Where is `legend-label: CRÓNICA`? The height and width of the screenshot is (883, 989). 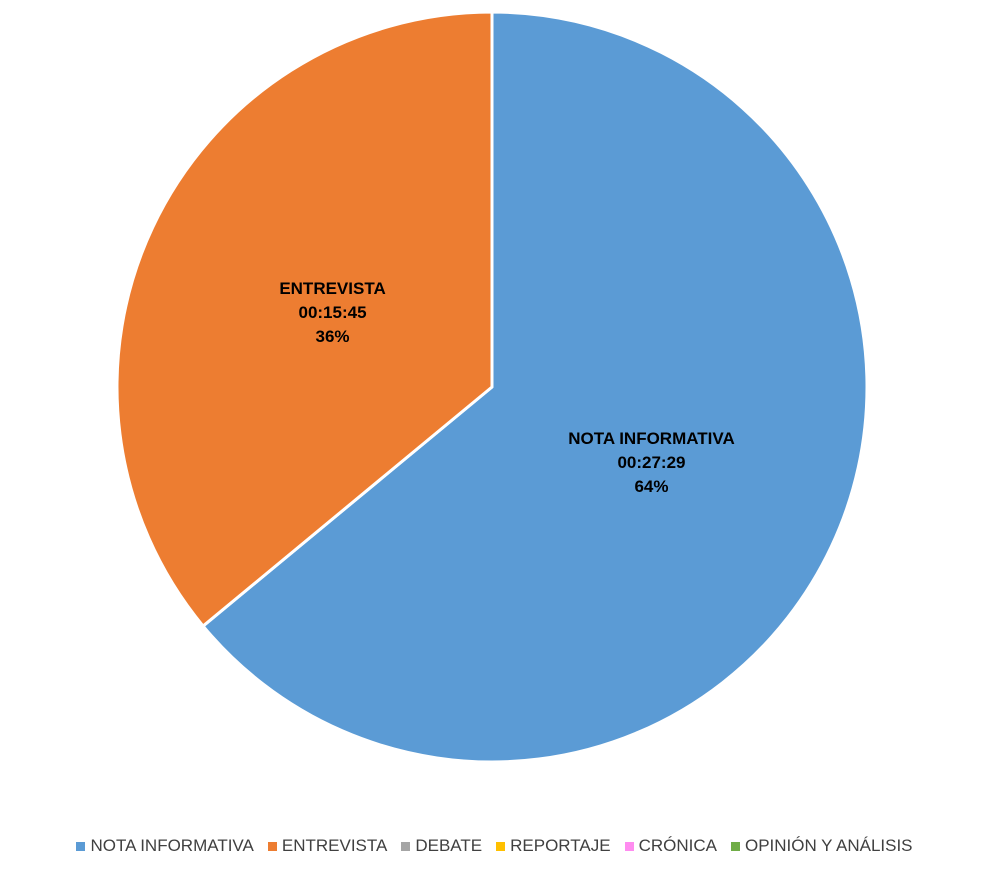
legend-label: CRÓNICA is located at coordinates (677, 845).